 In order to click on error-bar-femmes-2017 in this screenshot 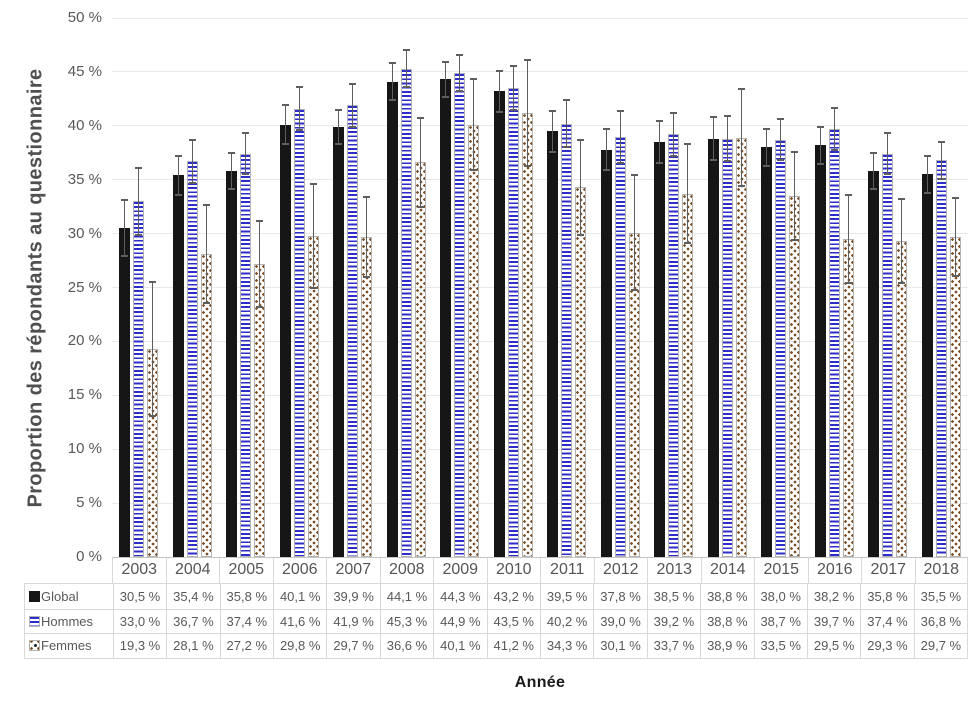, I will do `click(902, 241)`.